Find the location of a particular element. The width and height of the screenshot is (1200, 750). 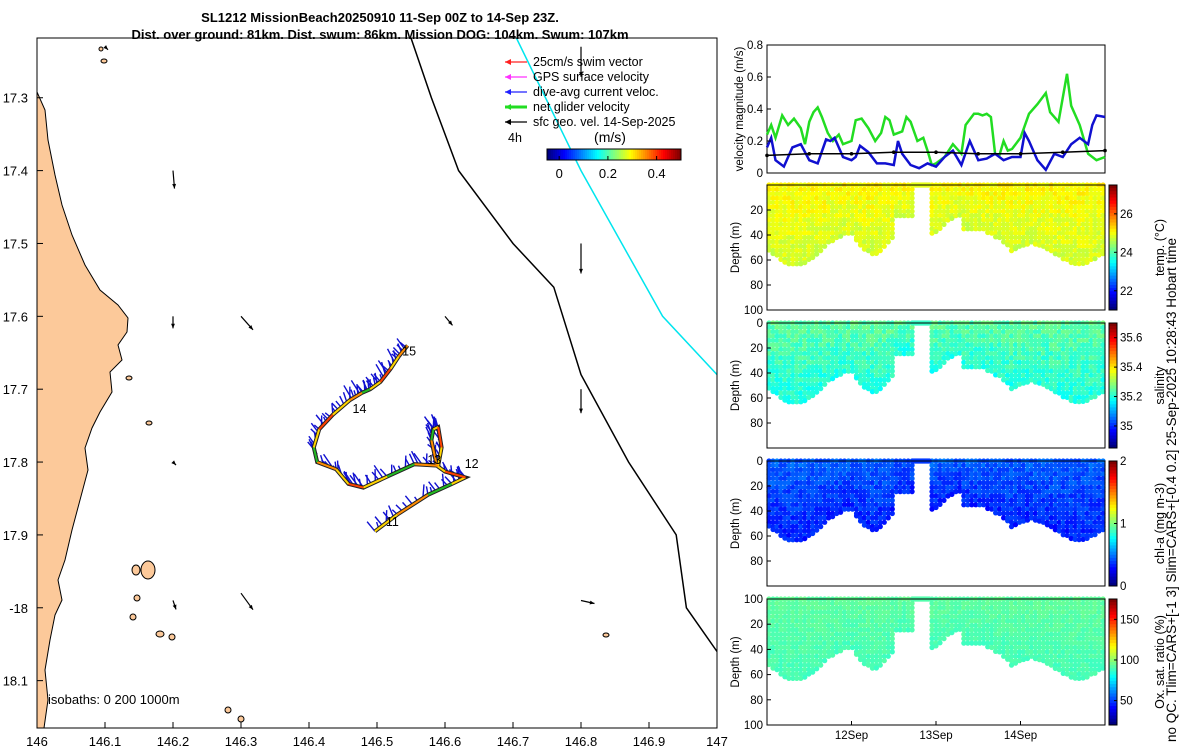

colorbar-tick-label: 0.4 is located at coordinates (657, 173).